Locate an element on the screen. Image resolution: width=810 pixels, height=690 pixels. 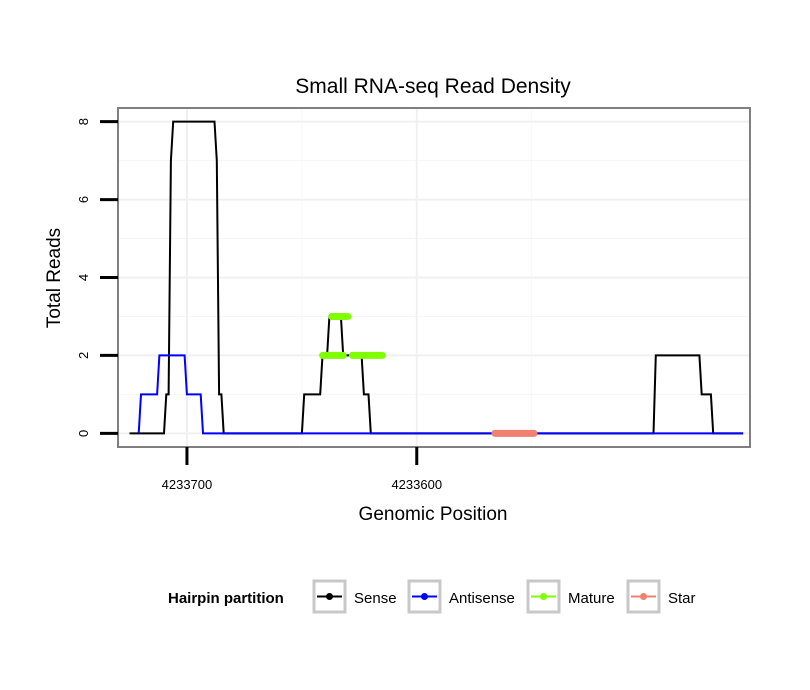
y-axis-label: Total Reads is located at coordinates (54, 278).